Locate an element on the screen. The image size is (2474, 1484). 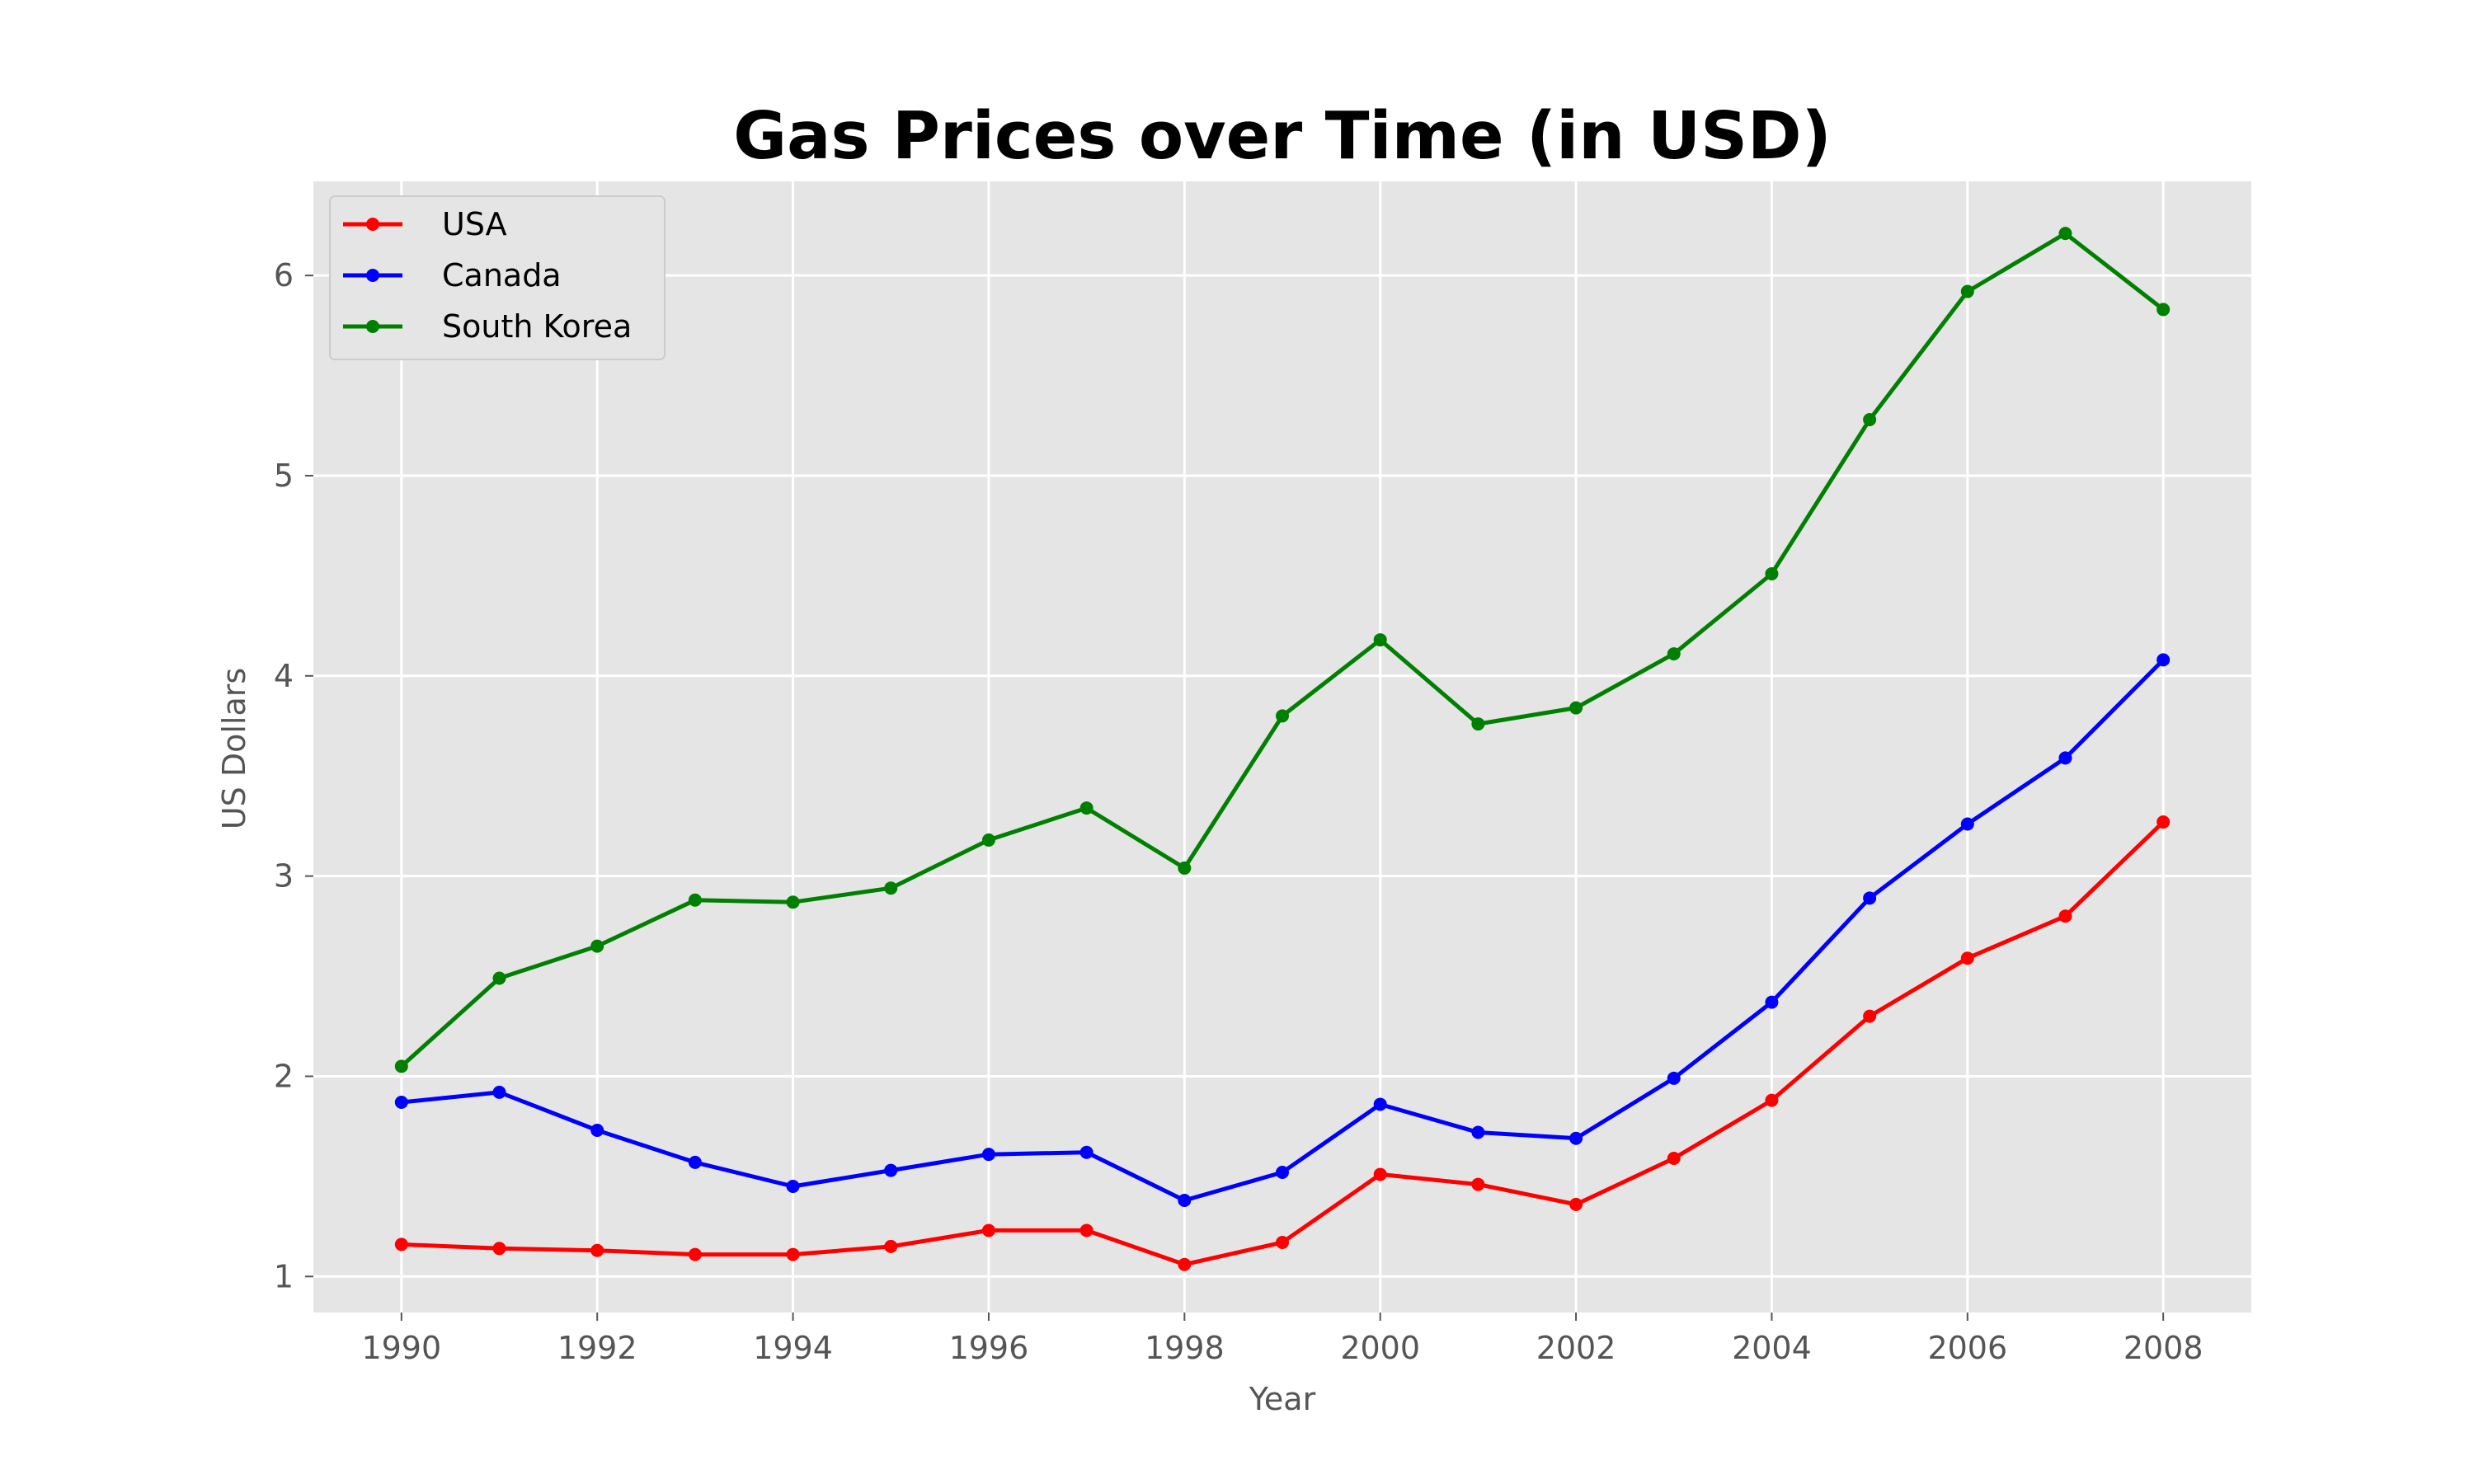
legend: USA Canada South Korea is located at coordinates (497, 277).